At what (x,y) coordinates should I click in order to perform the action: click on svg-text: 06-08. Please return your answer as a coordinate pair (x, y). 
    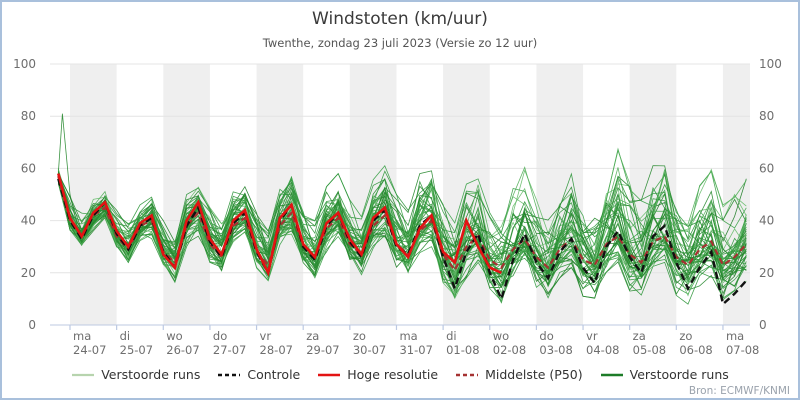
    Looking at the image, I should click on (695, 350).